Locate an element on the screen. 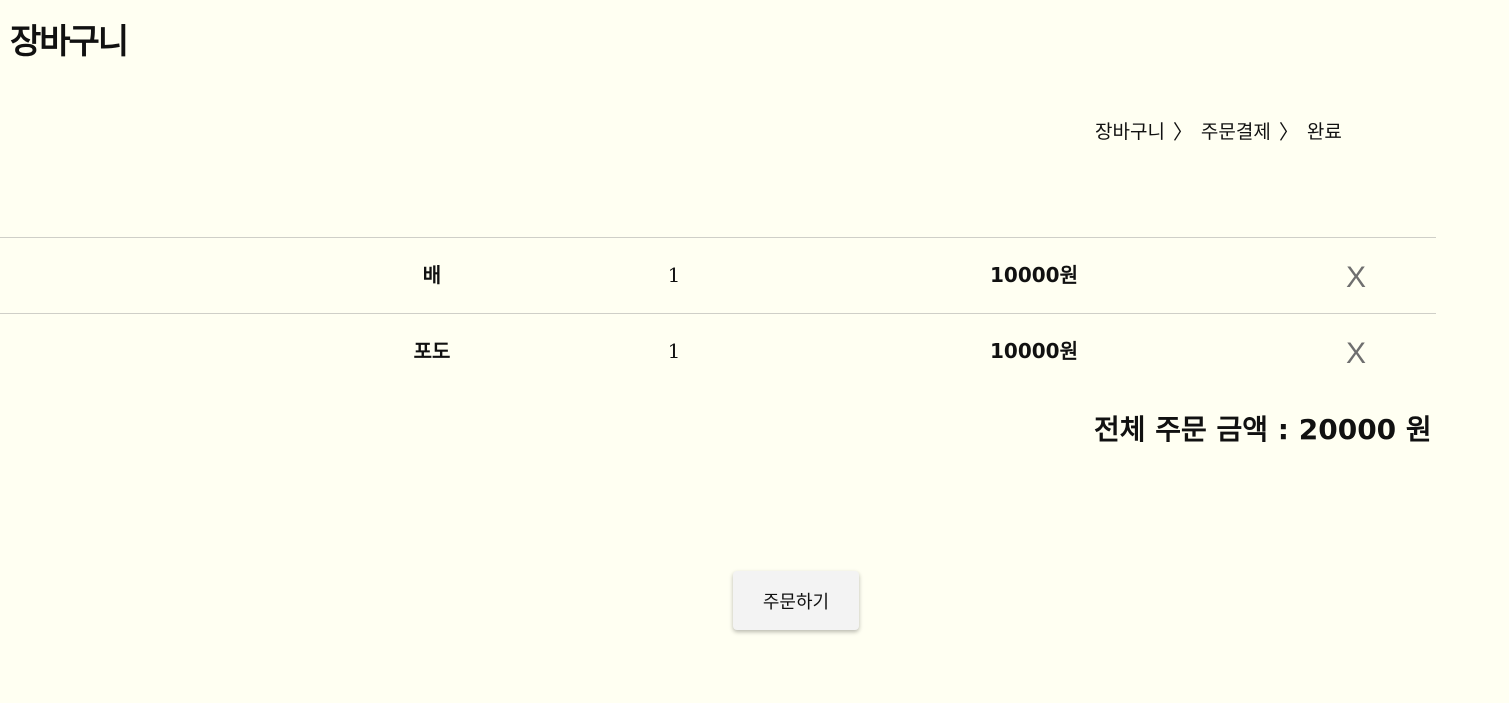 This screenshot has height=703, width=1509. order-button: 주문하기 is located at coordinates (796, 600).